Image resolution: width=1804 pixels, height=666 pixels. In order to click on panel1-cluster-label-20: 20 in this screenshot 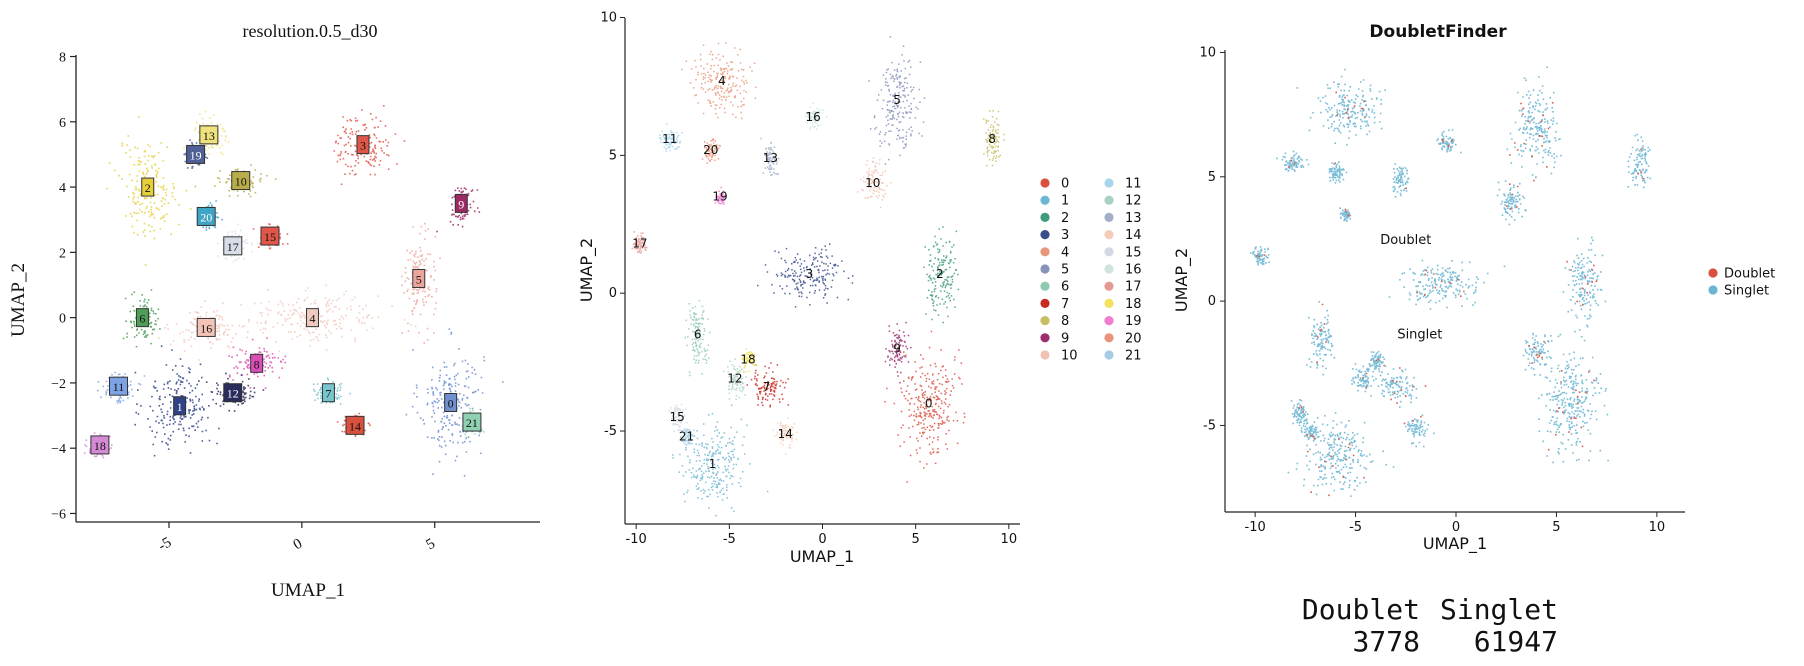, I will do `click(206, 216)`.